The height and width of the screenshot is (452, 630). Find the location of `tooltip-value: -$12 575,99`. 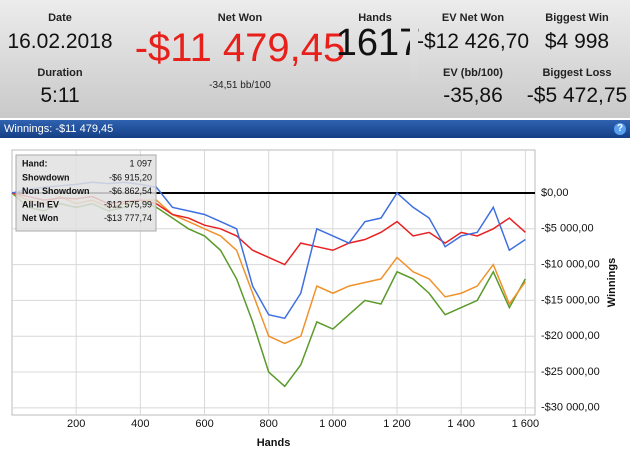

tooltip-value: -$12 575,99 is located at coordinates (128, 204).